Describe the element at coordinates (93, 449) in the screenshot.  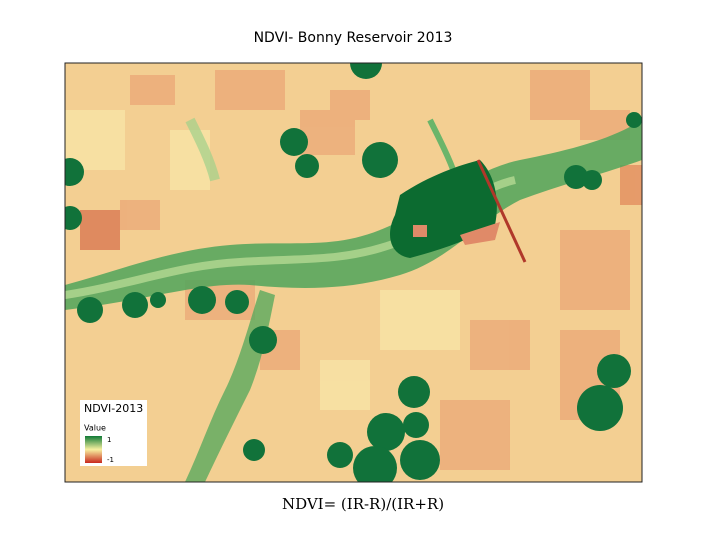
I see `color-ramp` at that location.